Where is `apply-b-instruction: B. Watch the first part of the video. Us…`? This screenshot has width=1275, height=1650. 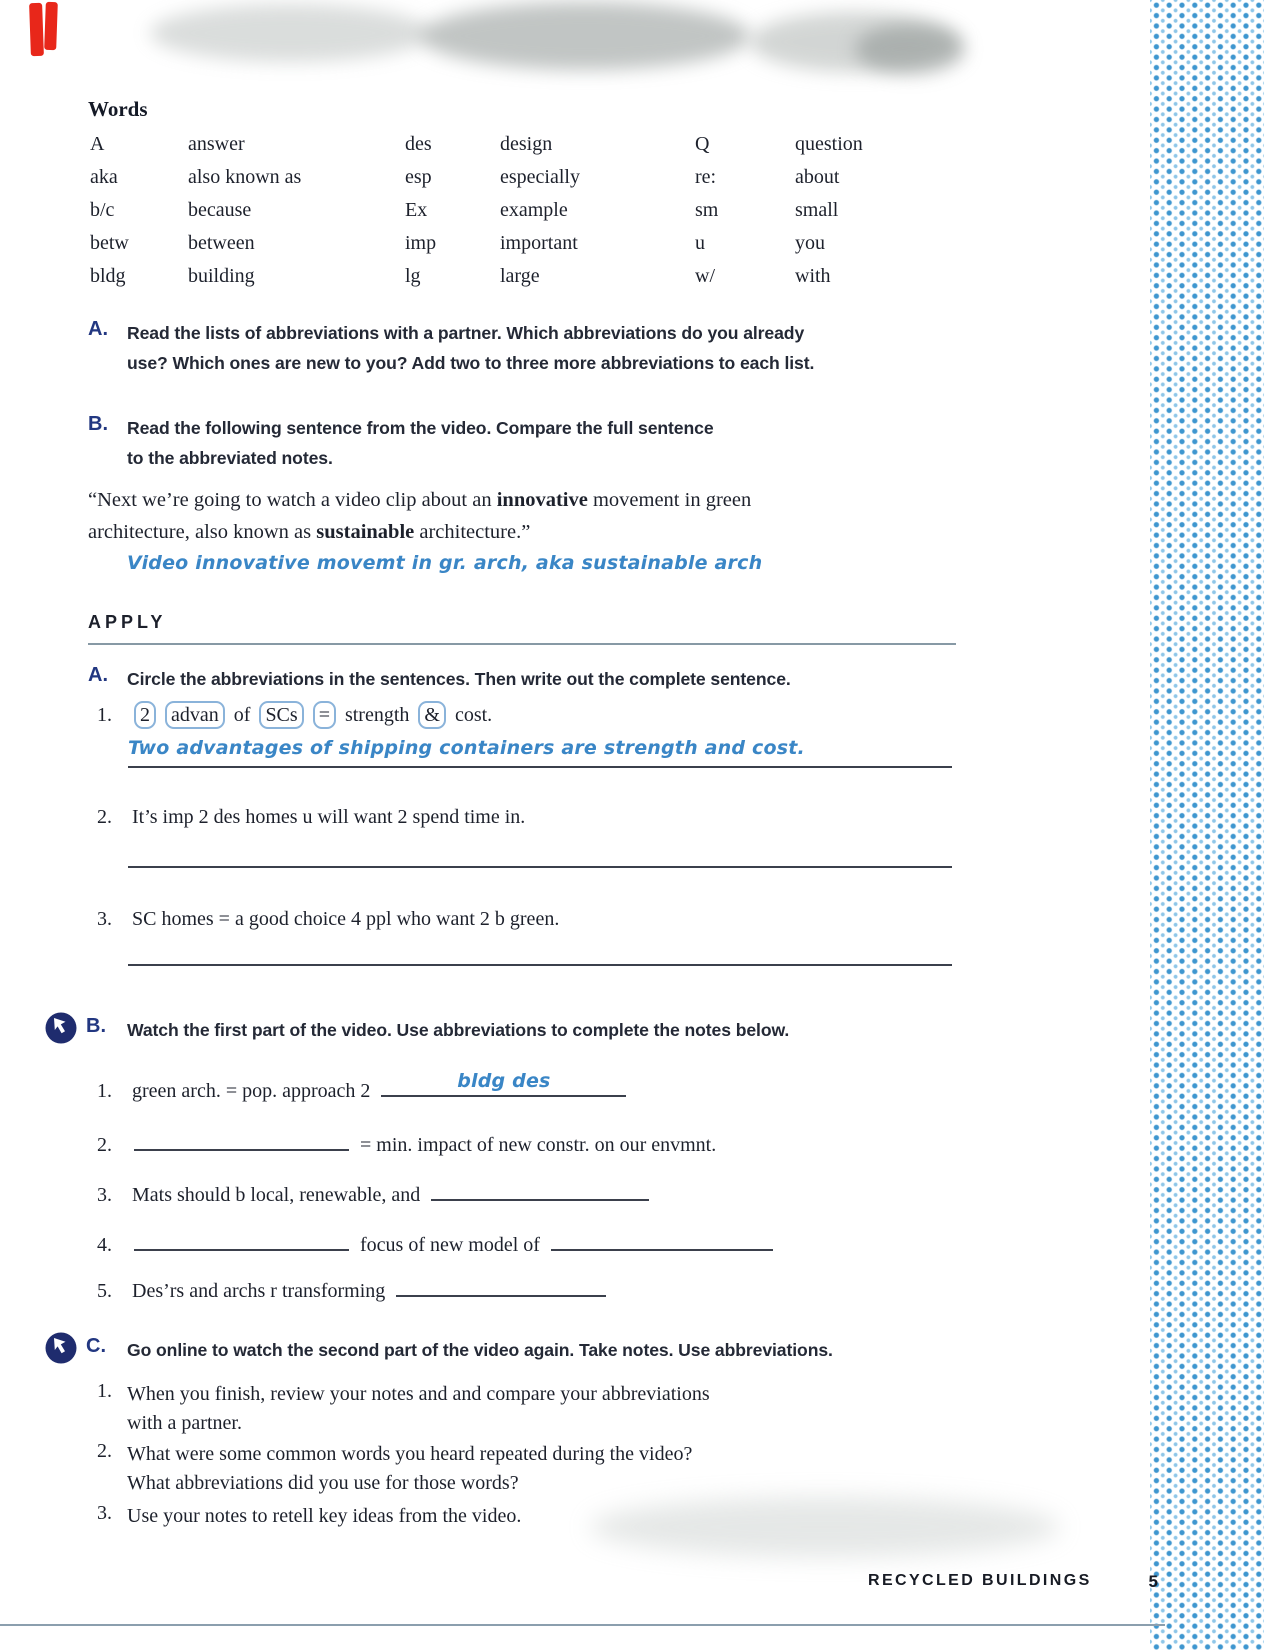 apply-b-instruction: B. Watch the first part of the video. Us… is located at coordinates (536, 1030).